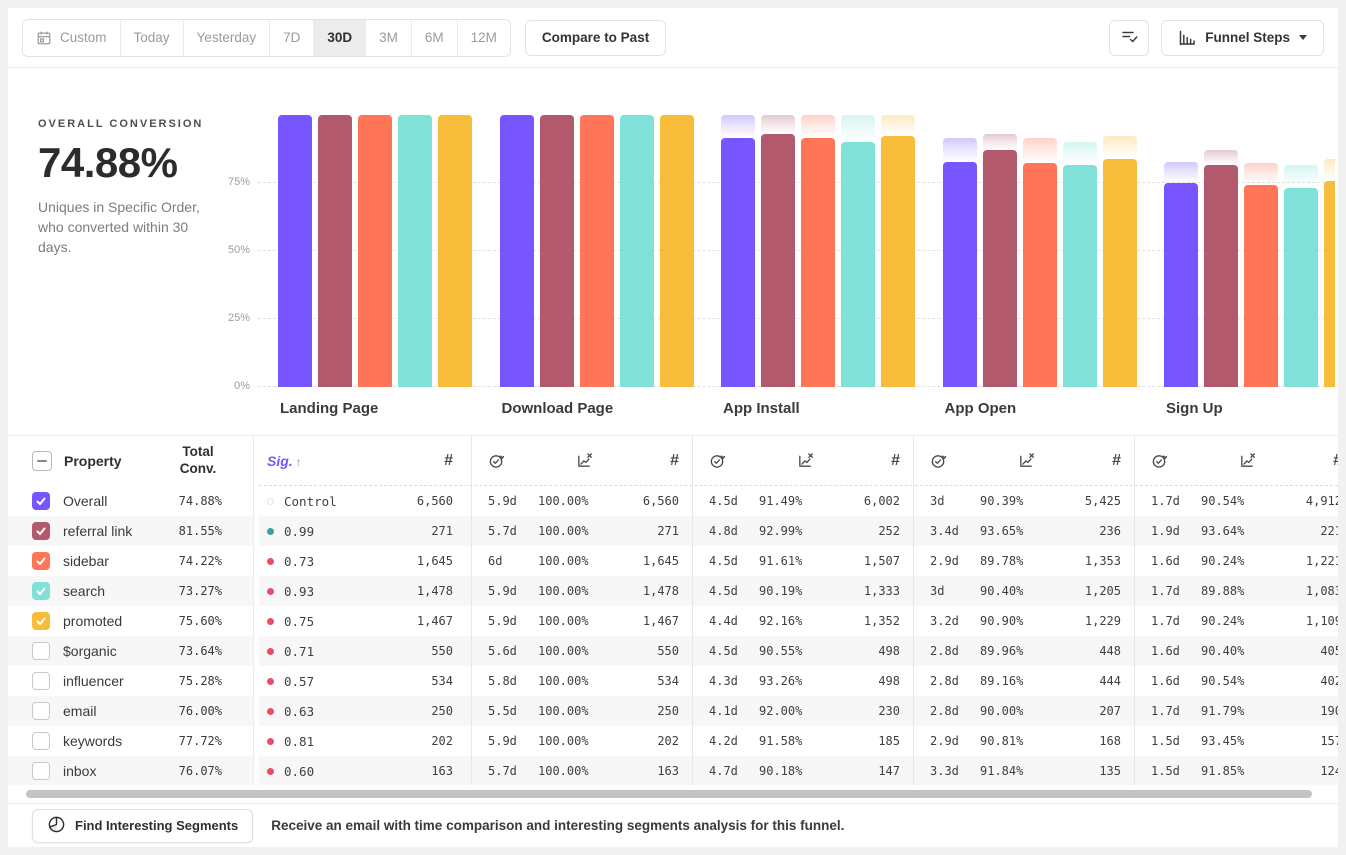 The width and height of the screenshot is (1346, 855). What do you see at coordinates (130, 591) in the screenshot?
I see `property-row-search: search 73.27%` at bounding box center [130, 591].